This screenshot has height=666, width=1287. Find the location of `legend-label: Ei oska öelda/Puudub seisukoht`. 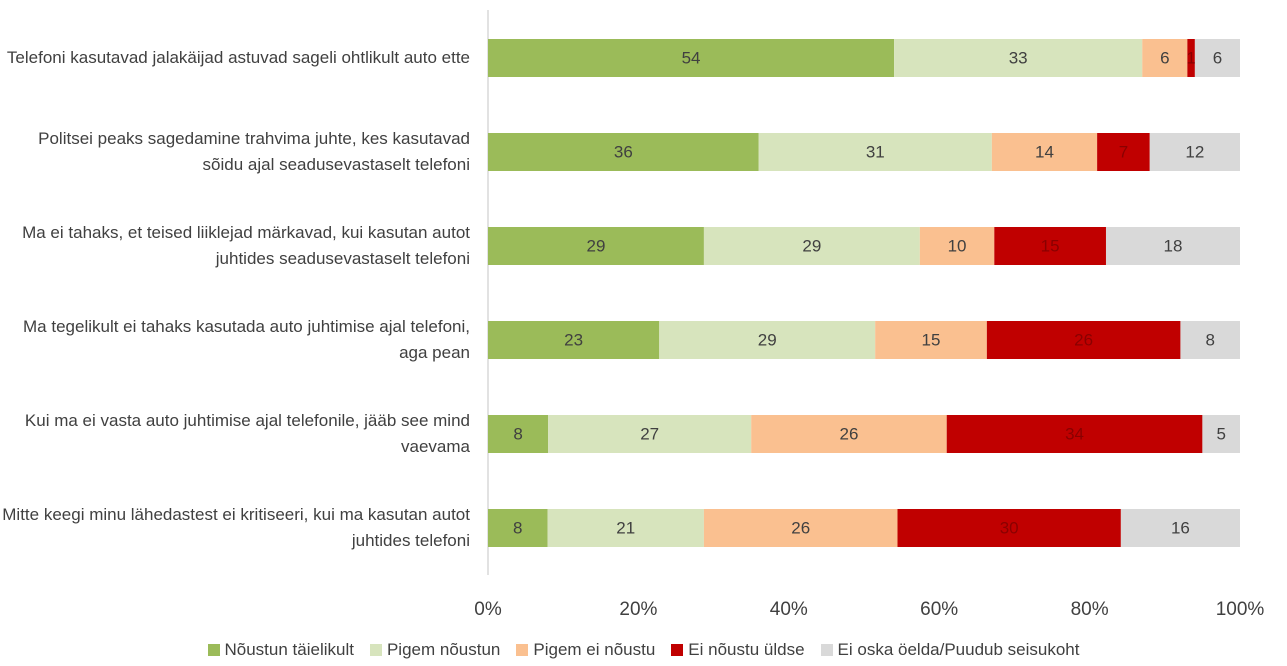

legend-label: Ei oska öelda/Puudub seisukoht is located at coordinates (958, 649).